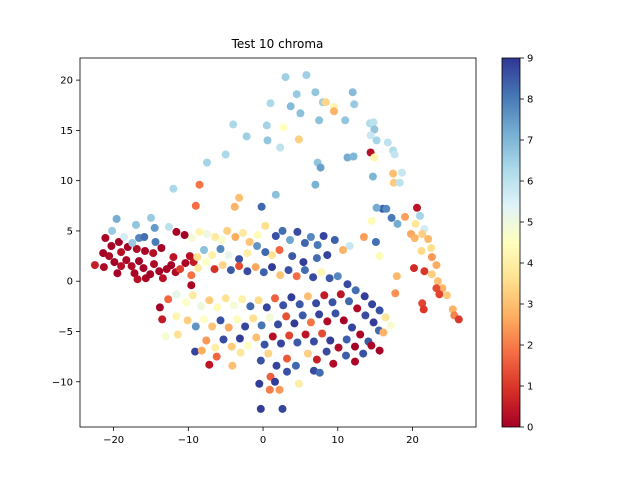 Image resolution: width=640 pixels, height=480 pixels. Describe the element at coordinates (66, 81) in the screenshot. I see `y-tick-label: 20` at that location.